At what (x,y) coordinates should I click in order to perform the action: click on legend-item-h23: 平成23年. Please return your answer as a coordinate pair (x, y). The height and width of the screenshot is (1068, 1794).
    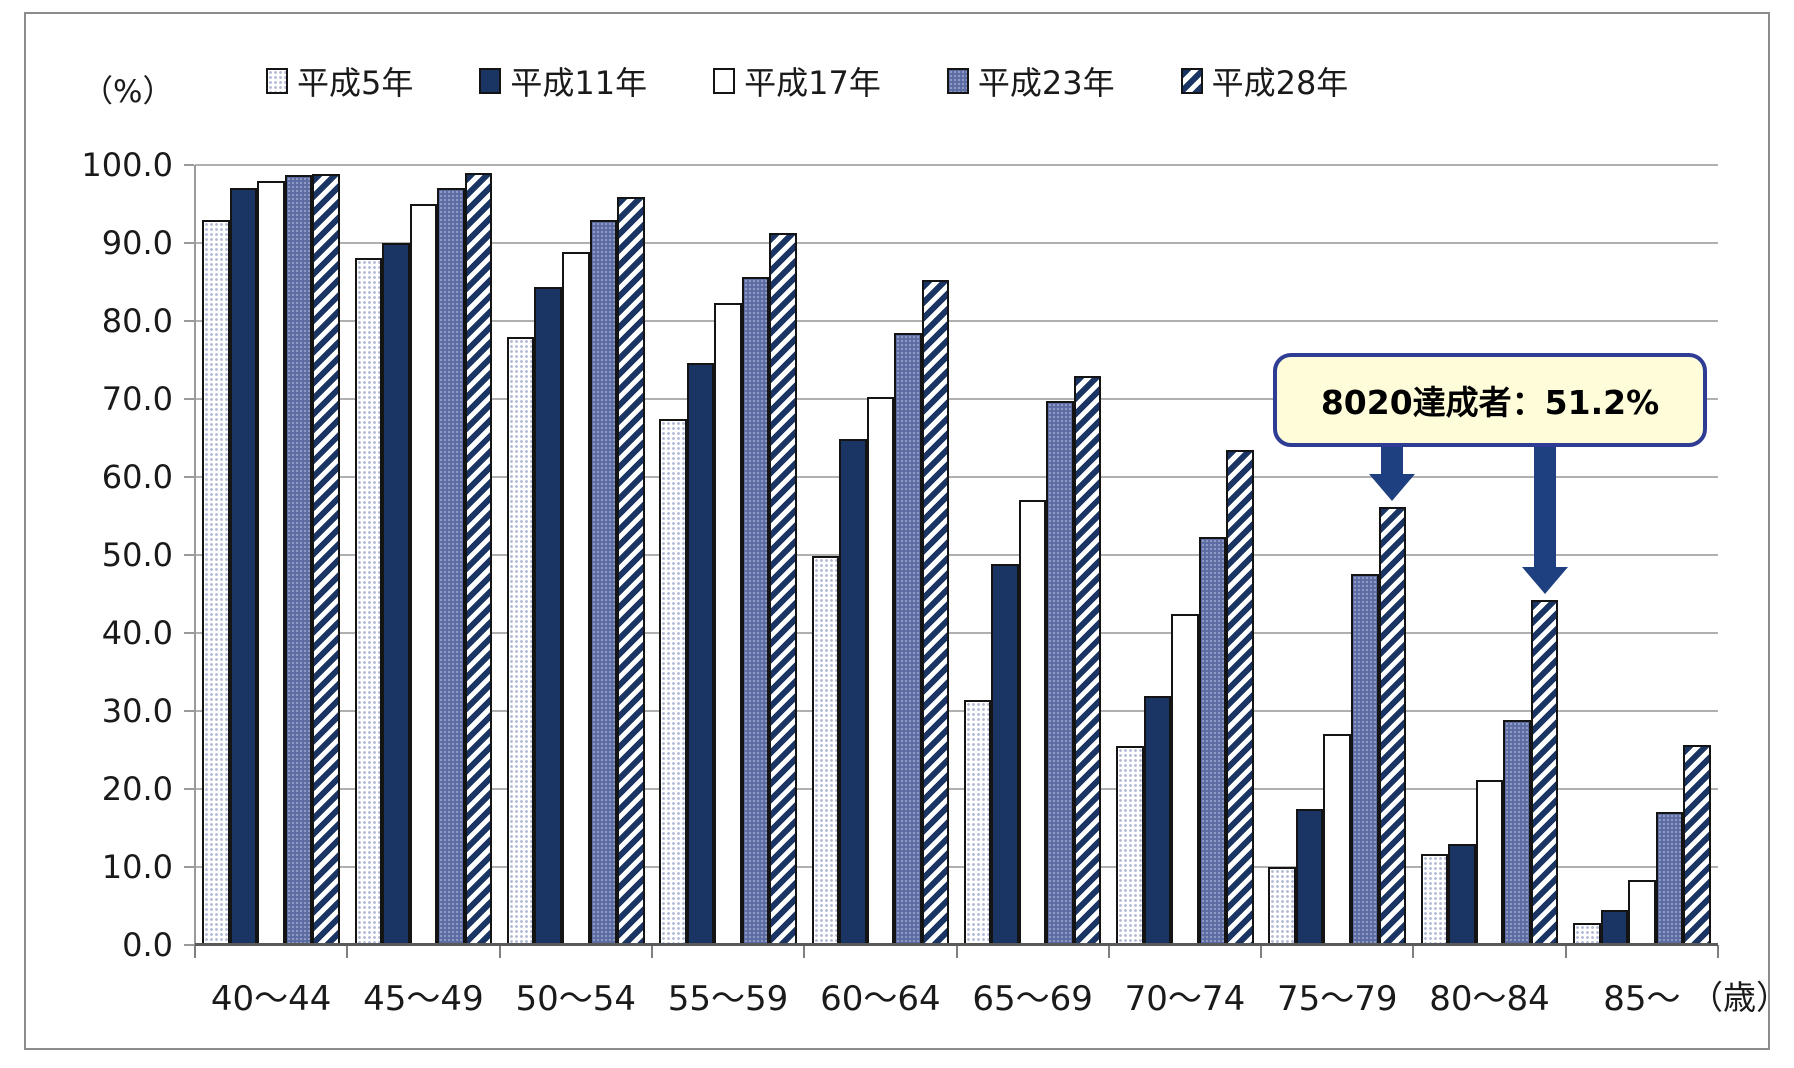
    Looking at the image, I should click on (1030, 81).